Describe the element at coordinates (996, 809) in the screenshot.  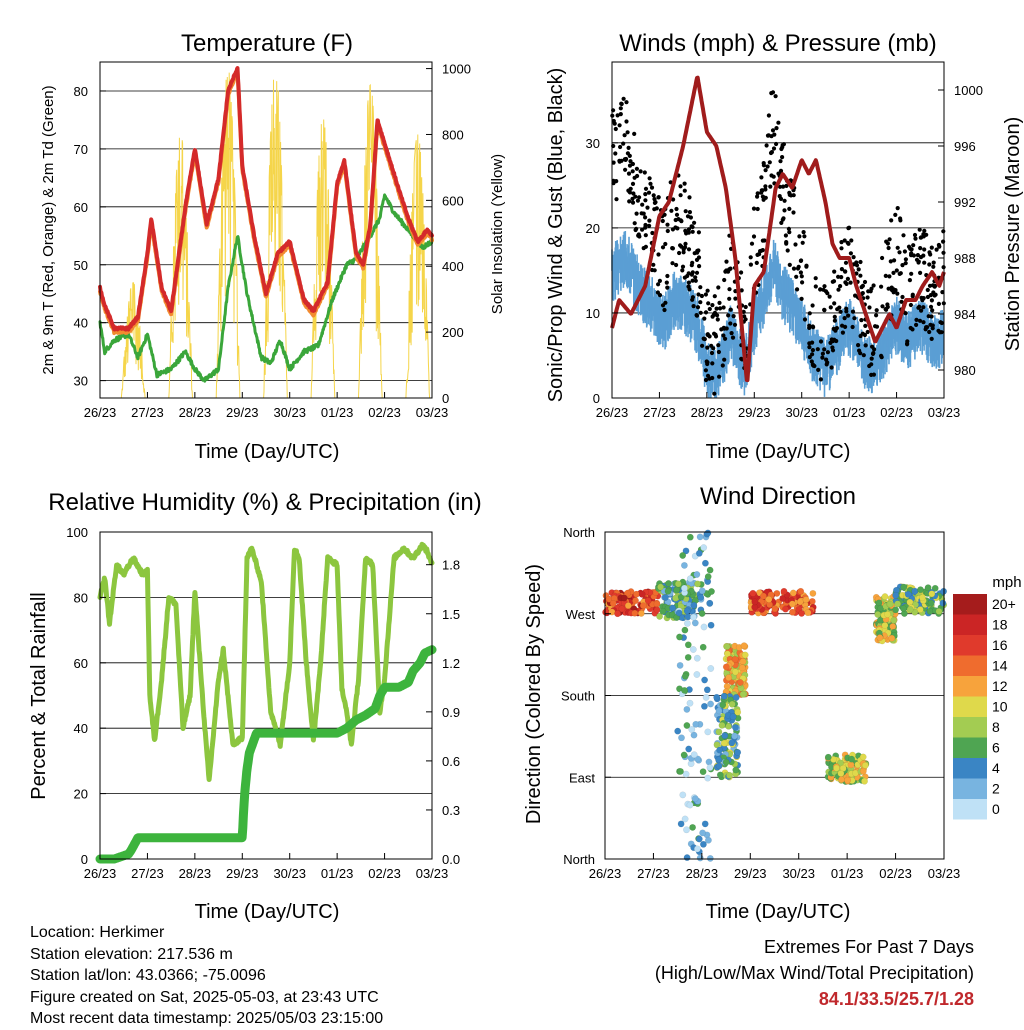
I see `speed-legend-label: 0` at that location.